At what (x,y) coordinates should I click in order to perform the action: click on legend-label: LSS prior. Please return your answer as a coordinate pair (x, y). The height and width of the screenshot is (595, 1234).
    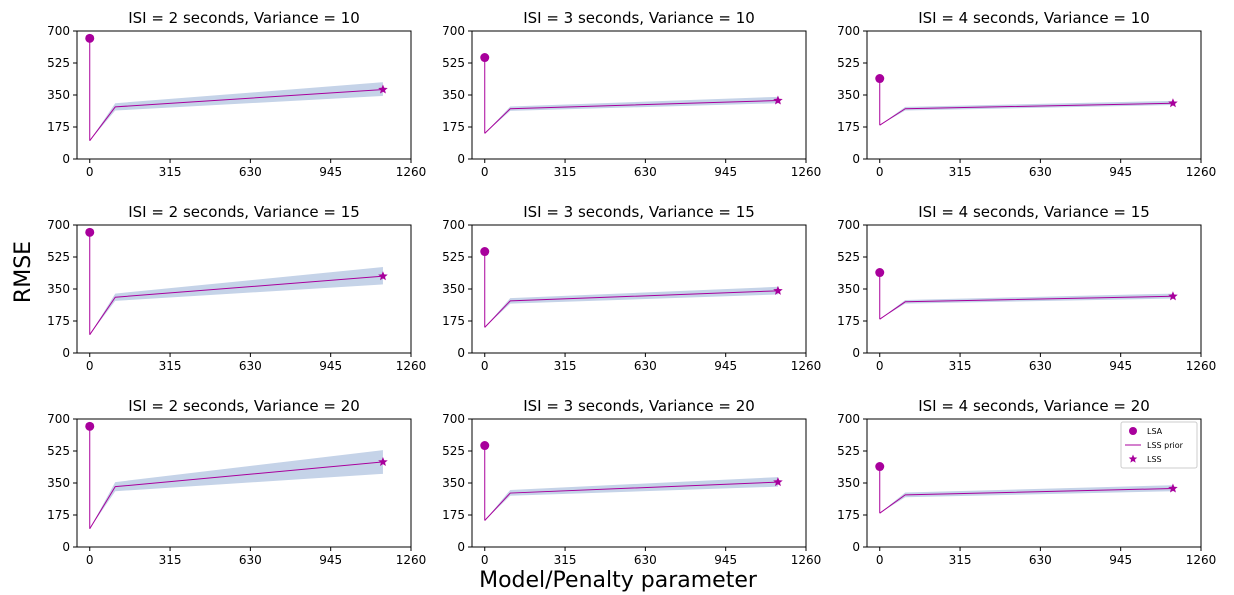
    Looking at the image, I should click on (1165, 445).